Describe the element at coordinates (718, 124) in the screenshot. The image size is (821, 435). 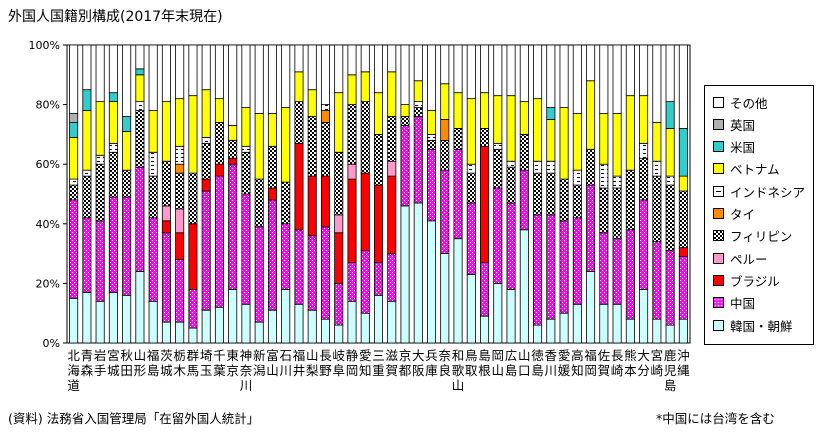
I see `legend-swatch-uk` at that location.